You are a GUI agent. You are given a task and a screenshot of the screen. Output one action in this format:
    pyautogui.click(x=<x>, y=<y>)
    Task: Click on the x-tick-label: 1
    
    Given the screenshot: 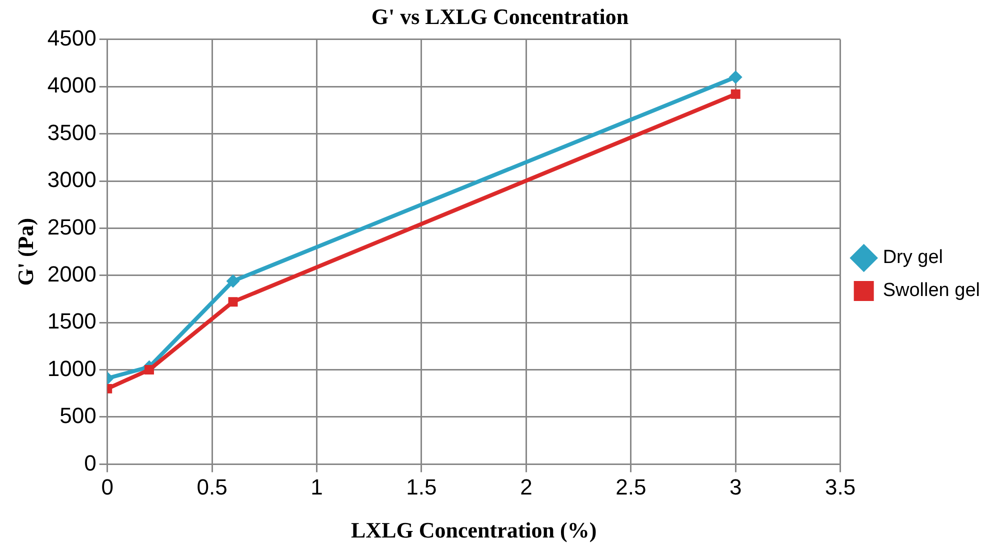 What is the action you would take?
    pyautogui.click(x=316, y=487)
    